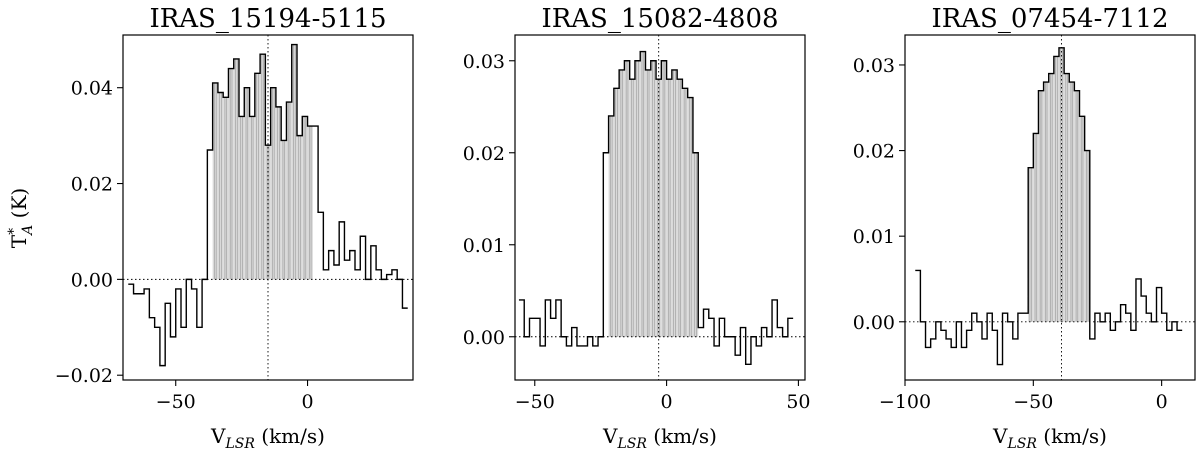 Image resolution: width=1200 pixels, height=449 pixels. Describe the element at coordinates (84, 376) in the screenshot. I see `y-tick-label: −0.02` at that location.